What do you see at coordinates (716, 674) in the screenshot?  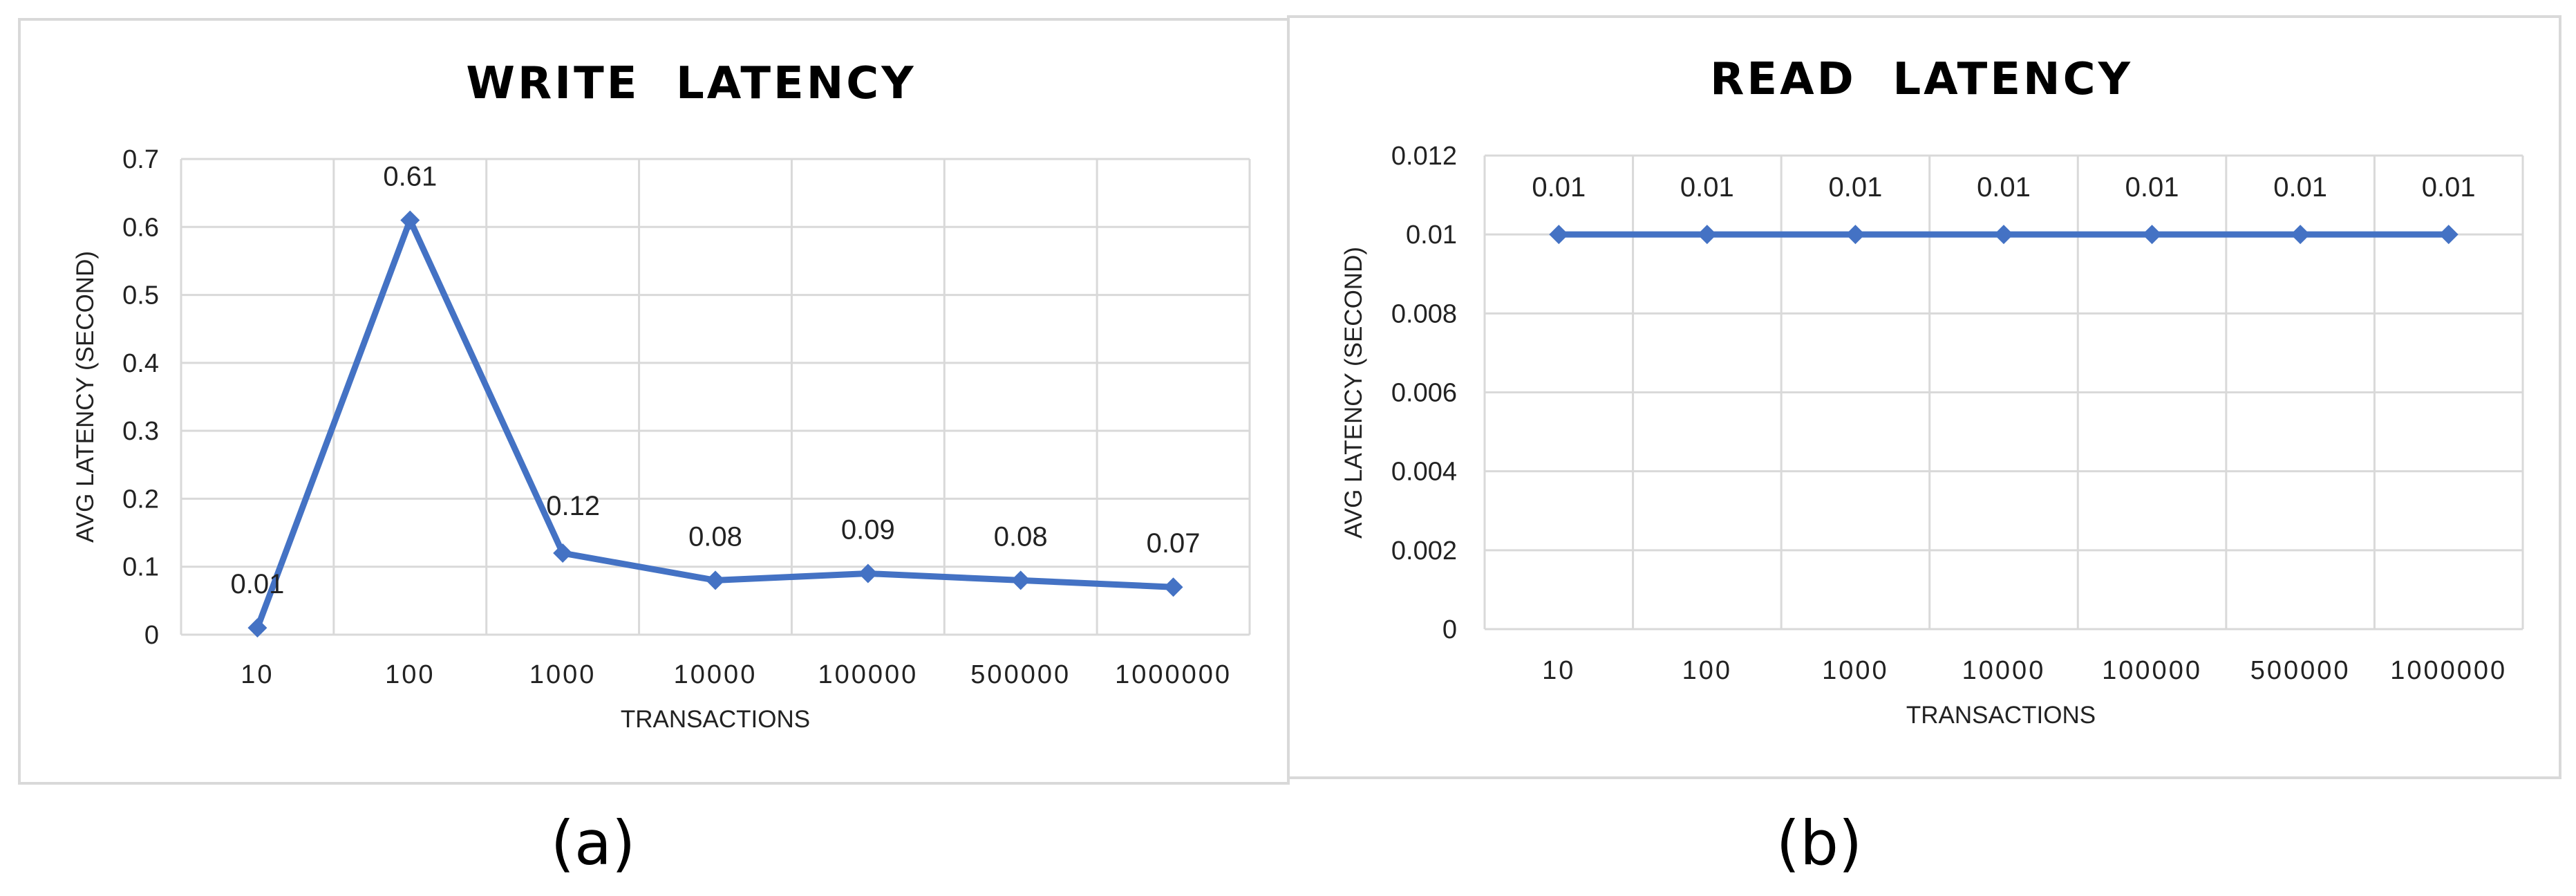 I see `chart-a-x-tick: 10000` at bounding box center [716, 674].